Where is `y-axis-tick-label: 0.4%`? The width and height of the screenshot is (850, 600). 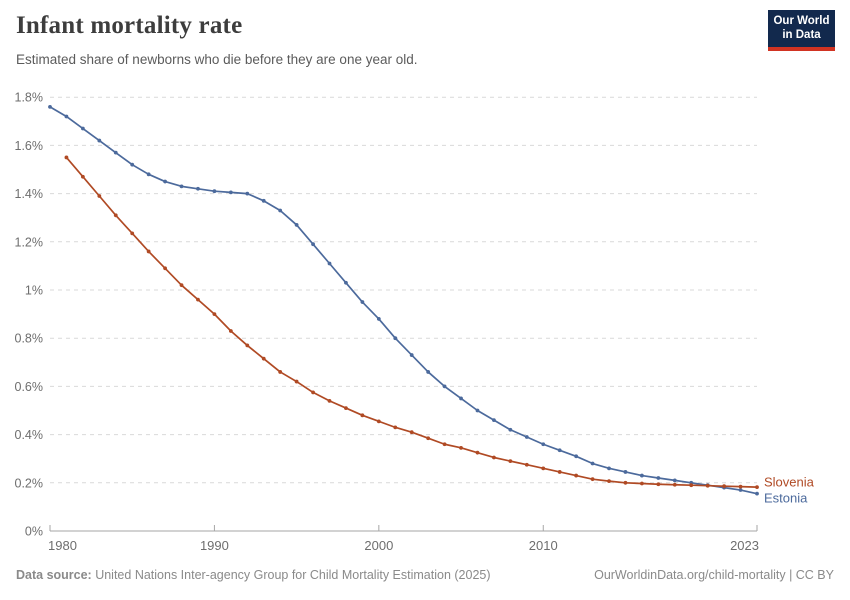
y-axis-tick-label: 0.4% is located at coordinates (29, 435).